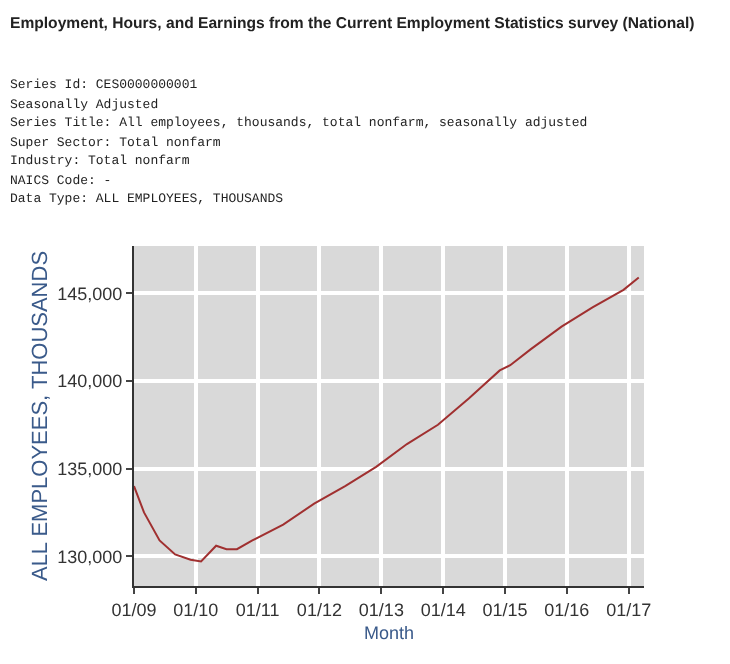 Image resolution: width=730 pixels, height=664 pixels. What do you see at coordinates (40, 416) in the screenshot?
I see `y-axis-title: ALL EMPLOYEES, THOUSANDS` at bounding box center [40, 416].